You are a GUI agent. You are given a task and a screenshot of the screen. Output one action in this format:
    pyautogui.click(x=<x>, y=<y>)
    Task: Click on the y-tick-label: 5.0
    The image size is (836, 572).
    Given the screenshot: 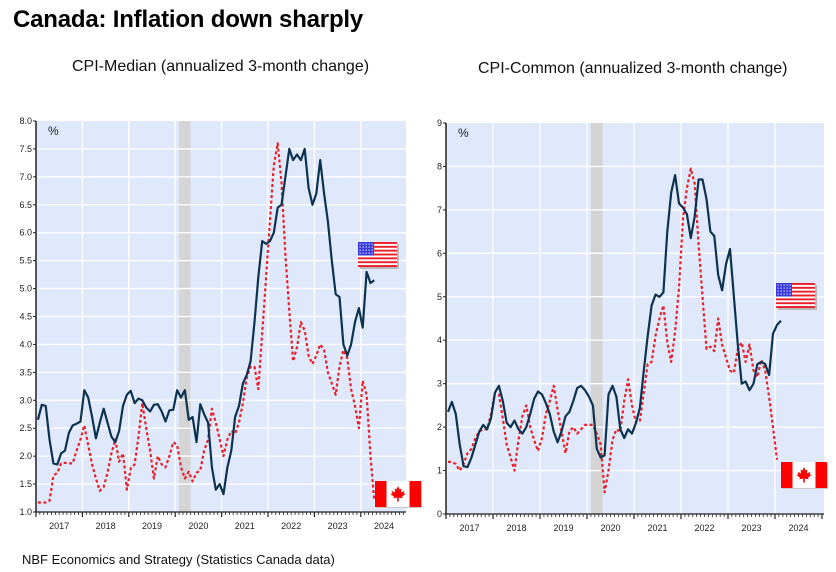 What is the action you would take?
    pyautogui.click(x=25, y=289)
    